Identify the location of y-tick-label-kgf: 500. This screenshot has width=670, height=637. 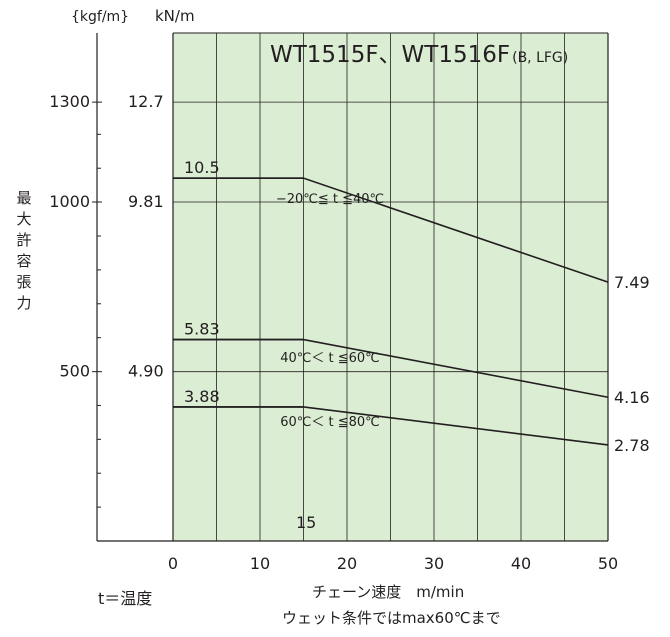
(74, 371).